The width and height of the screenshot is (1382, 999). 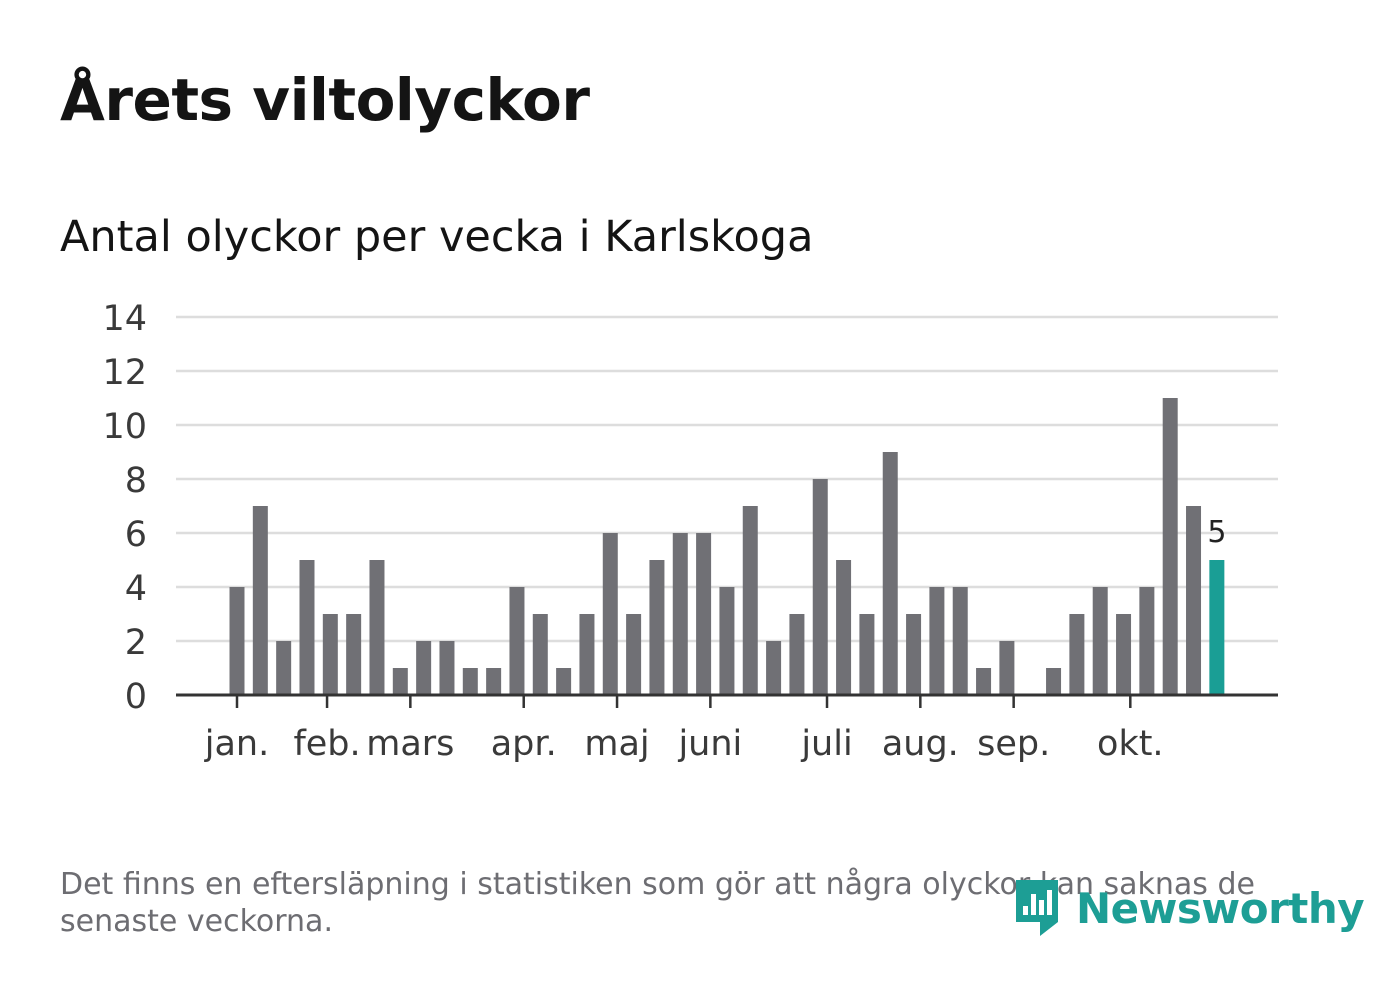 What do you see at coordinates (136, 643) in the screenshot?
I see `y-tick-label: 2` at bounding box center [136, 643].